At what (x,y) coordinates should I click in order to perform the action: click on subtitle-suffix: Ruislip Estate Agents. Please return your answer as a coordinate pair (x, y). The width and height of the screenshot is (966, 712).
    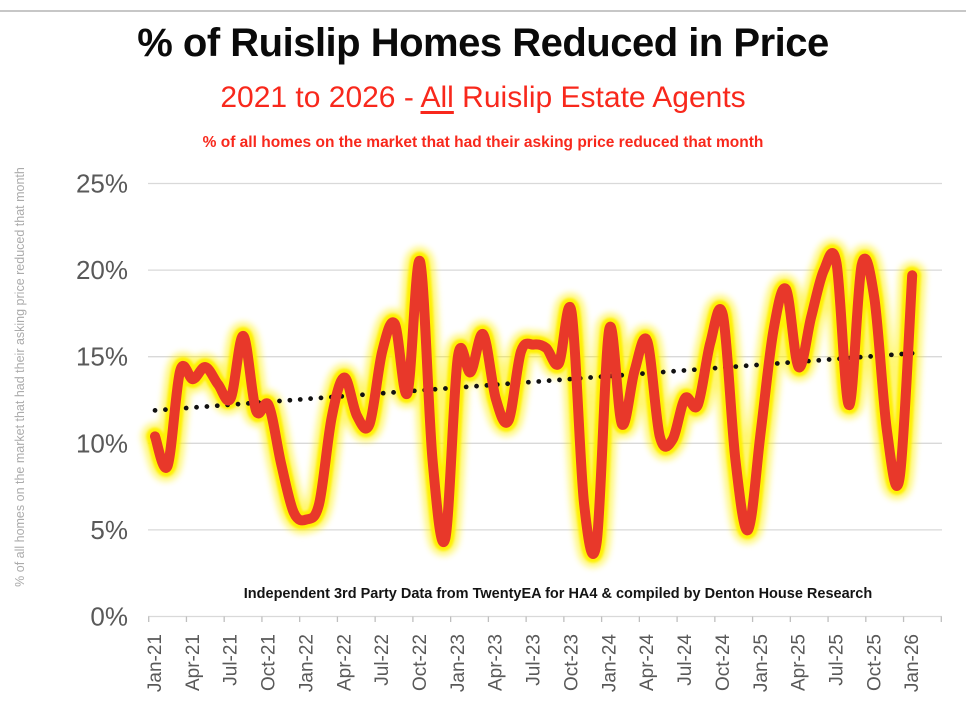
    Looking at the image, I should click on (599, 97).